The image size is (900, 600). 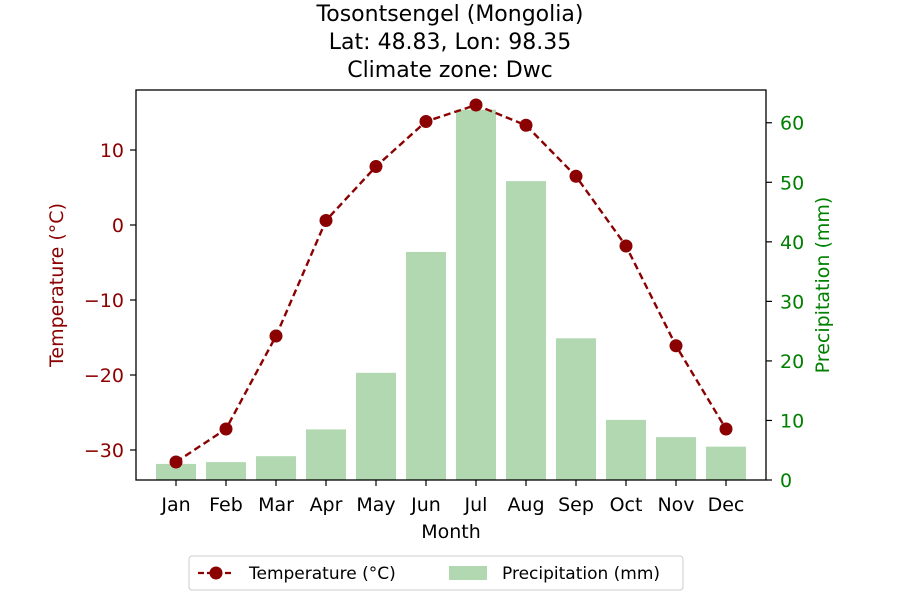 What do you see at coordinates (118, 226) in the screenshot?
I see `temp-tick-label: 0` at bounding box center [118, 226].